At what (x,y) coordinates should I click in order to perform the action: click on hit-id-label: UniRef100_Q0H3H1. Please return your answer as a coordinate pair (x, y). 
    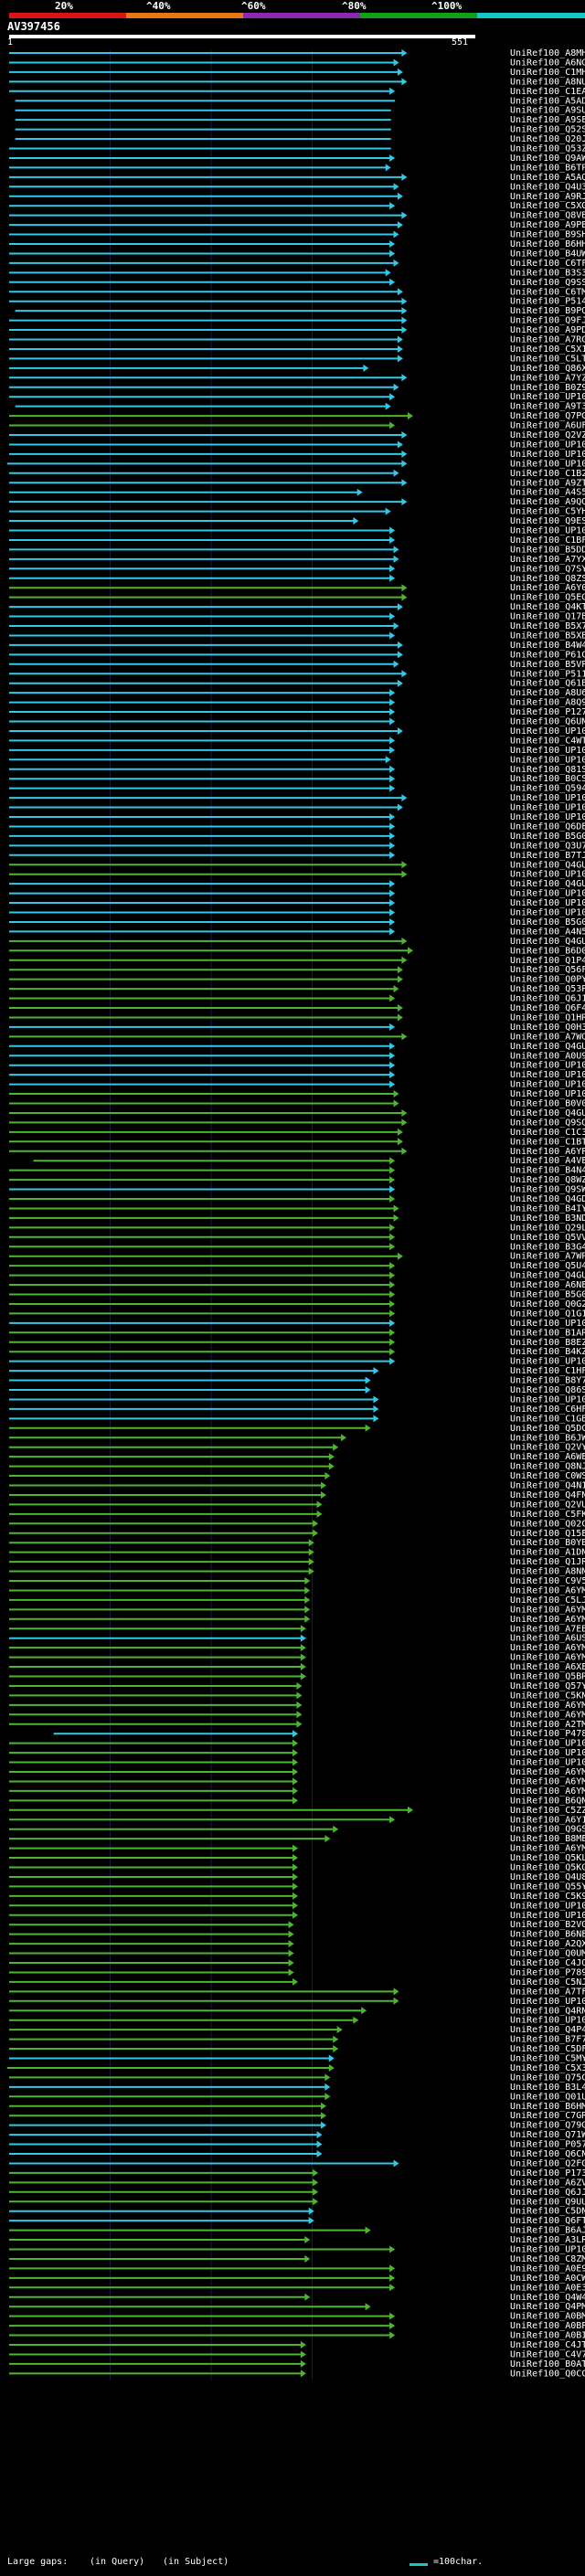
    Looking at the image, I should click on (547, 1028).